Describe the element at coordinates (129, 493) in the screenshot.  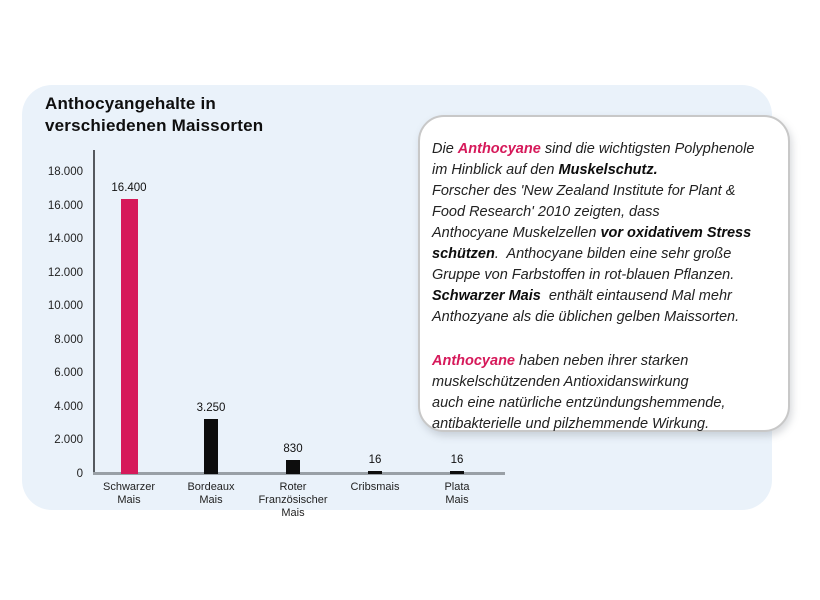
I see `x-category-label: Schwarzer Mais` at that location.